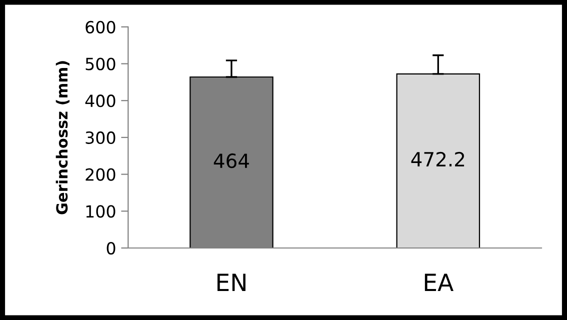 The image size is (567, 320). Describe the element at coordinates (63, 137) in the screenshot. I see `y-axis-title: Gerinchossz (mm)` at that location.